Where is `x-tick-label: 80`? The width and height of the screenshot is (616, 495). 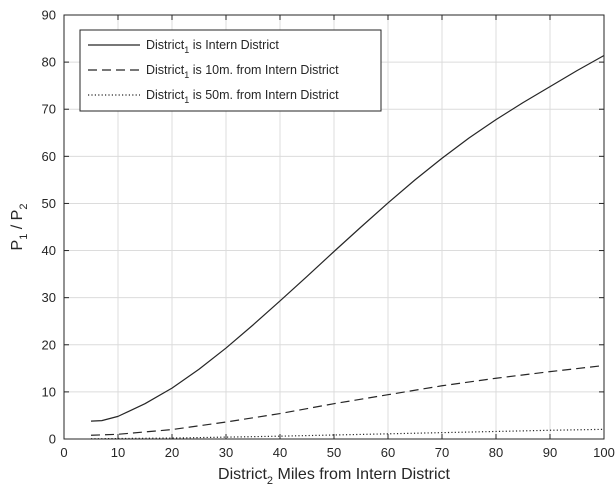 x-tick-label: 80 is located at coordinates (496, 452).